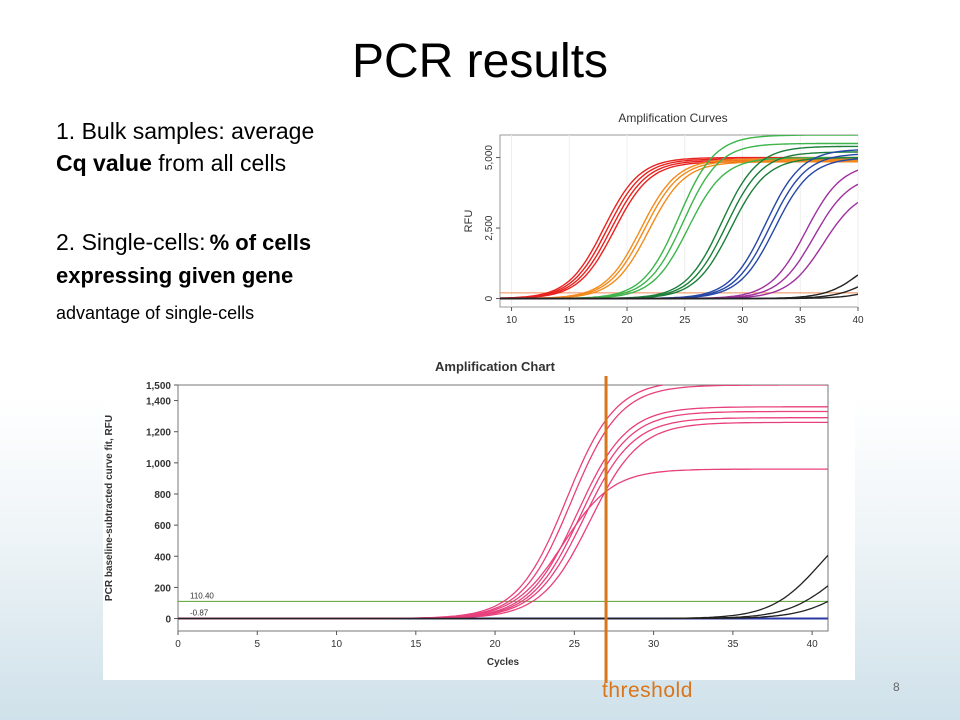 The height and width of the screenshot is (720, 960). I want to click on bullet-bulk-line1: 1. Bulk samples: average, so click(185, 131).